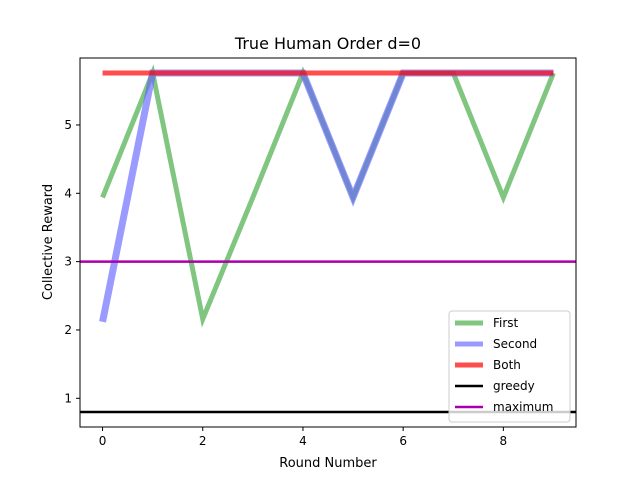  I want to click on x-tick-label: 4, so click(303, 441).